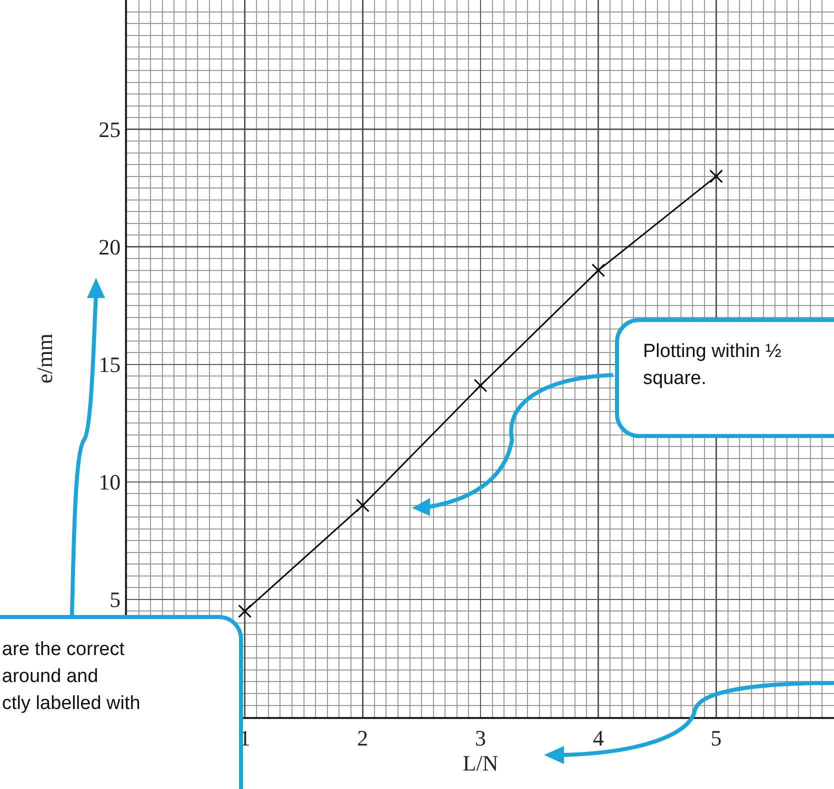 The height and width of the screenshot is (789, 834). I want to click on x-tick-label: 5, so click(716, 737).